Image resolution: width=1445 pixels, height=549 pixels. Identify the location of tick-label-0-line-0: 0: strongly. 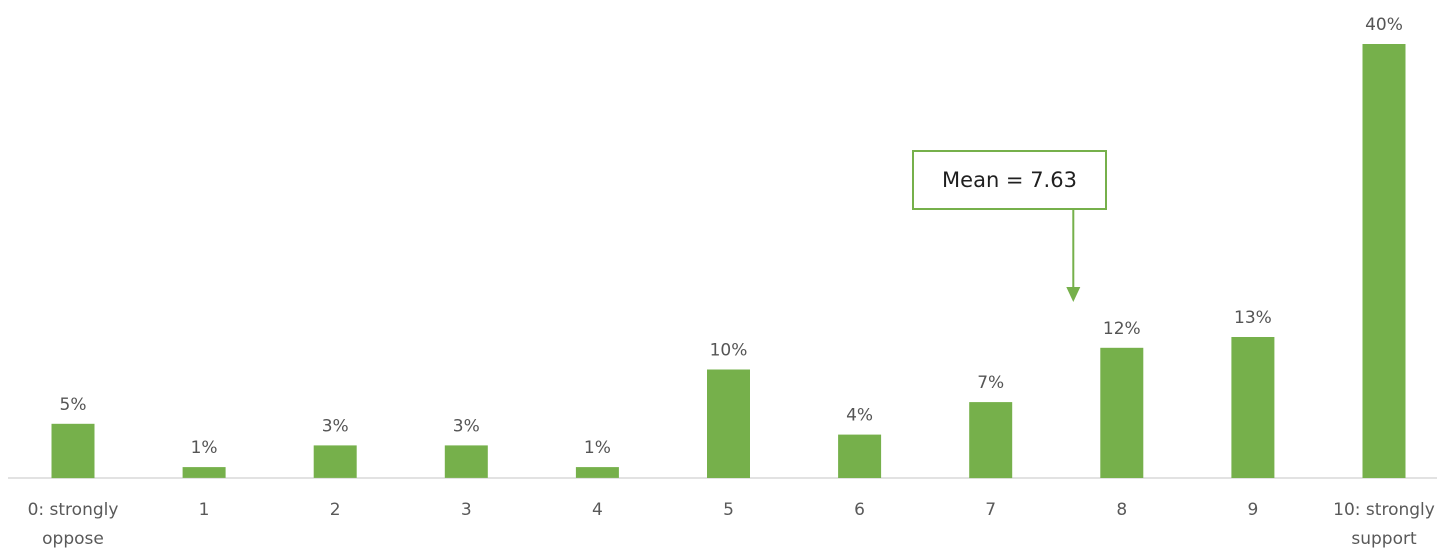
(73, 510).